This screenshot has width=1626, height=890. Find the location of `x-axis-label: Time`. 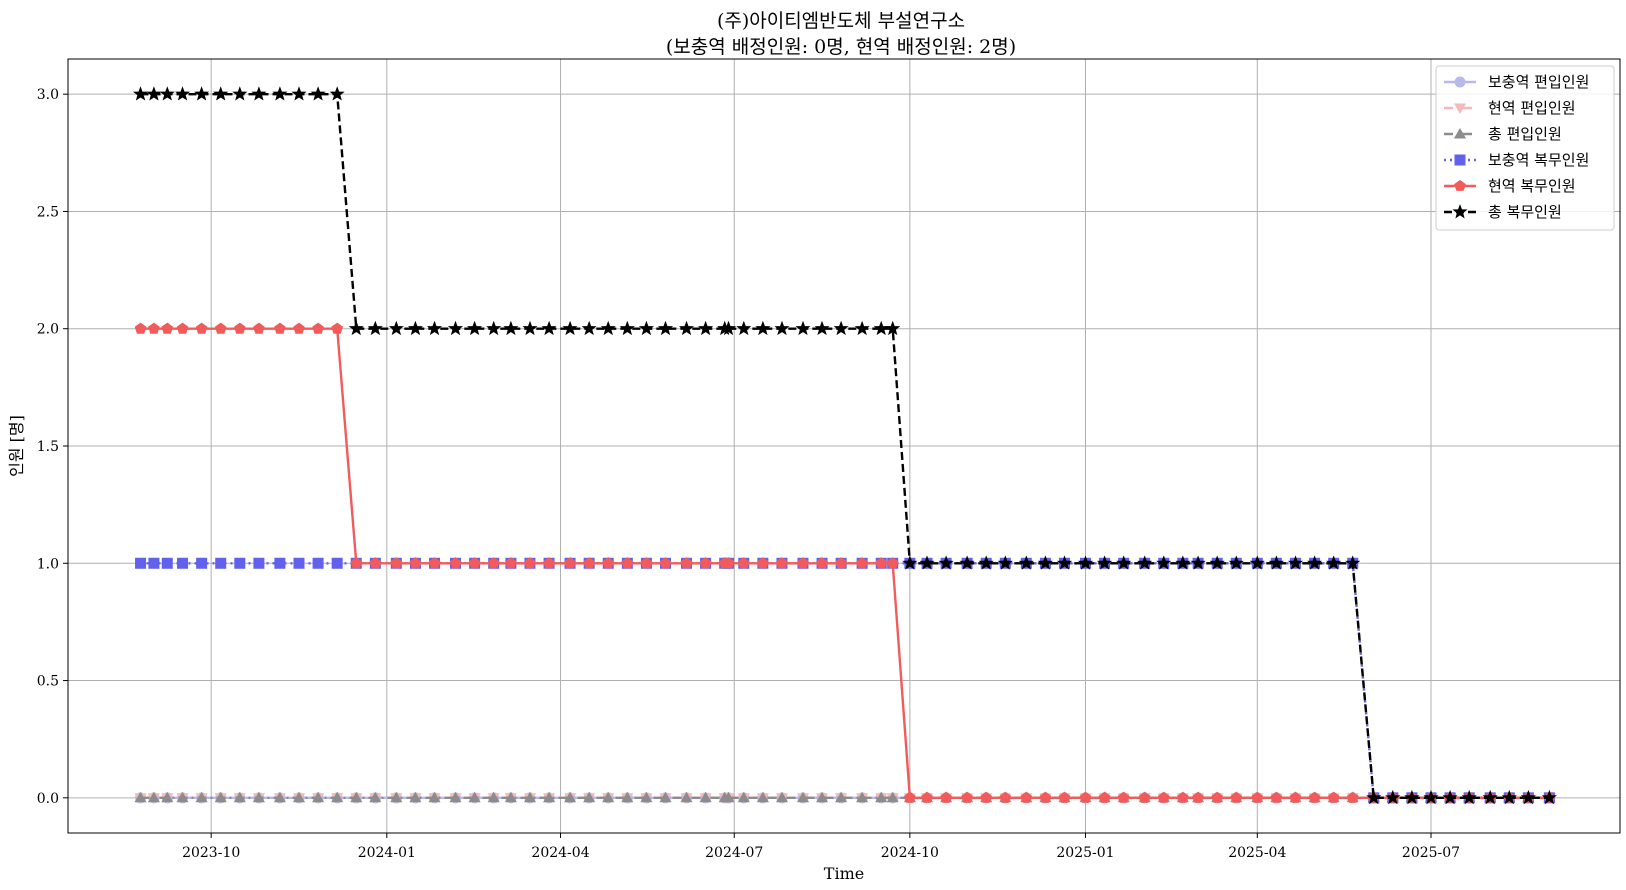

x-axis-label: Time is located at coordinates (844, 873).